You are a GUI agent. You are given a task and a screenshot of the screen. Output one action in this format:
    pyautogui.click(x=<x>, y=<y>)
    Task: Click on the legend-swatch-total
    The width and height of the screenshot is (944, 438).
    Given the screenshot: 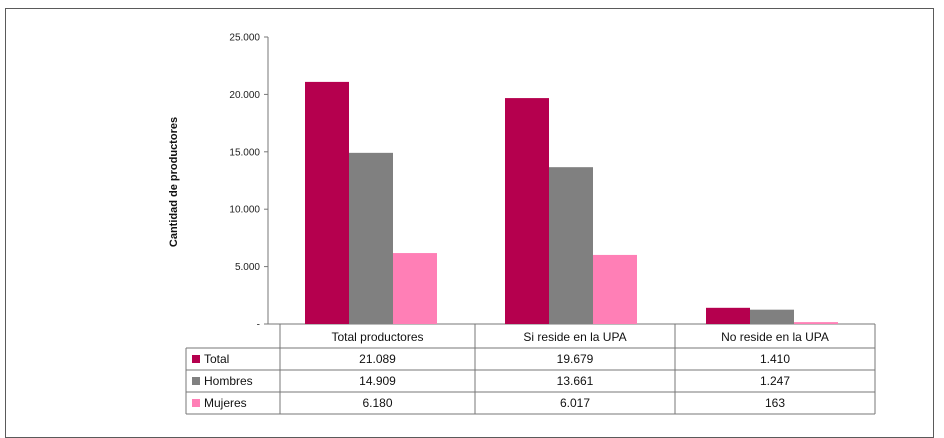 What is the action you would take?
    pyautogui.click(x=196, y=359)
    